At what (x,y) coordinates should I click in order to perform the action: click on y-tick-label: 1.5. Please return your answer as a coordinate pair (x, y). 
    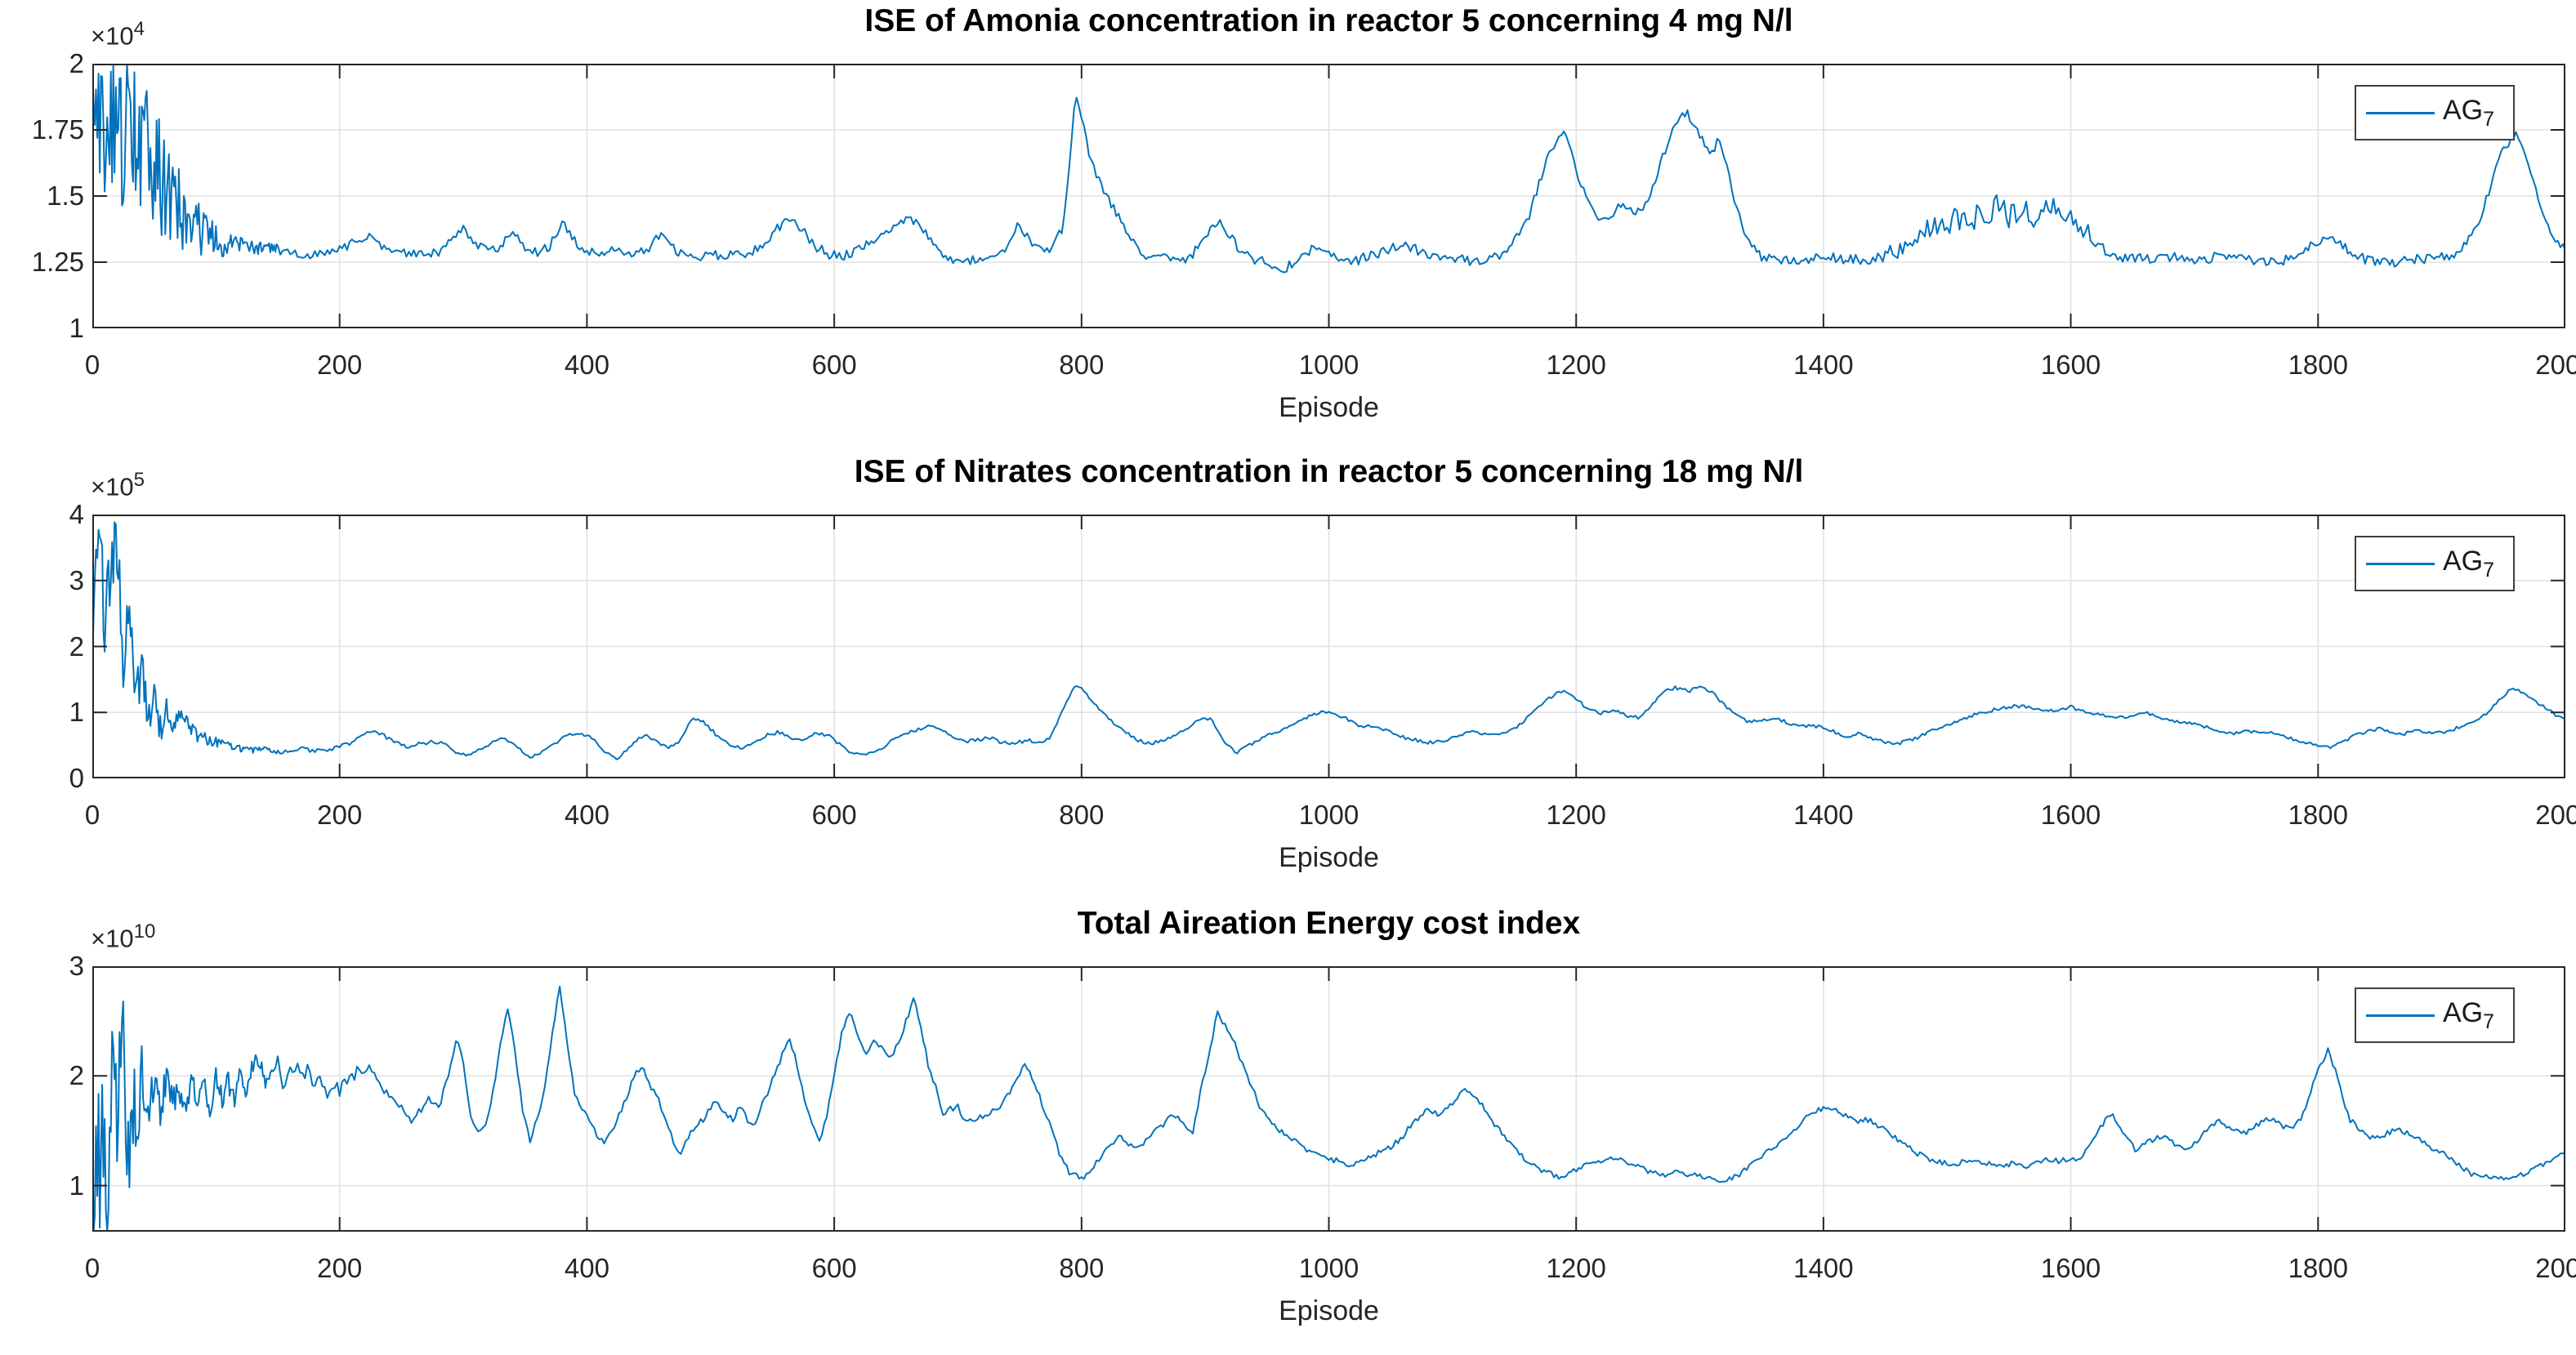
    Looking at the image, I should click on (65, 196).